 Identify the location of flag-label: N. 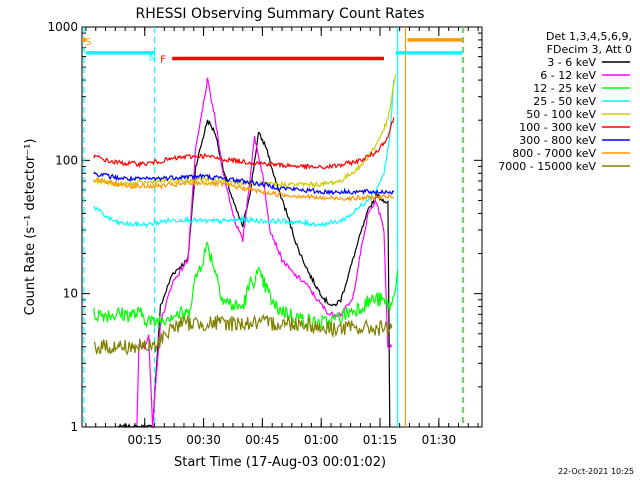
(152, 58).